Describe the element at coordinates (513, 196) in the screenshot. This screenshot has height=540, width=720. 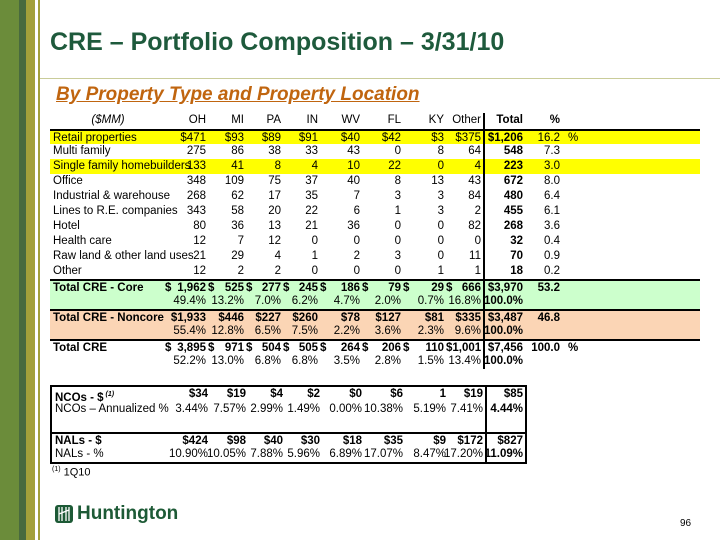
I see `cell: 480` at that location.